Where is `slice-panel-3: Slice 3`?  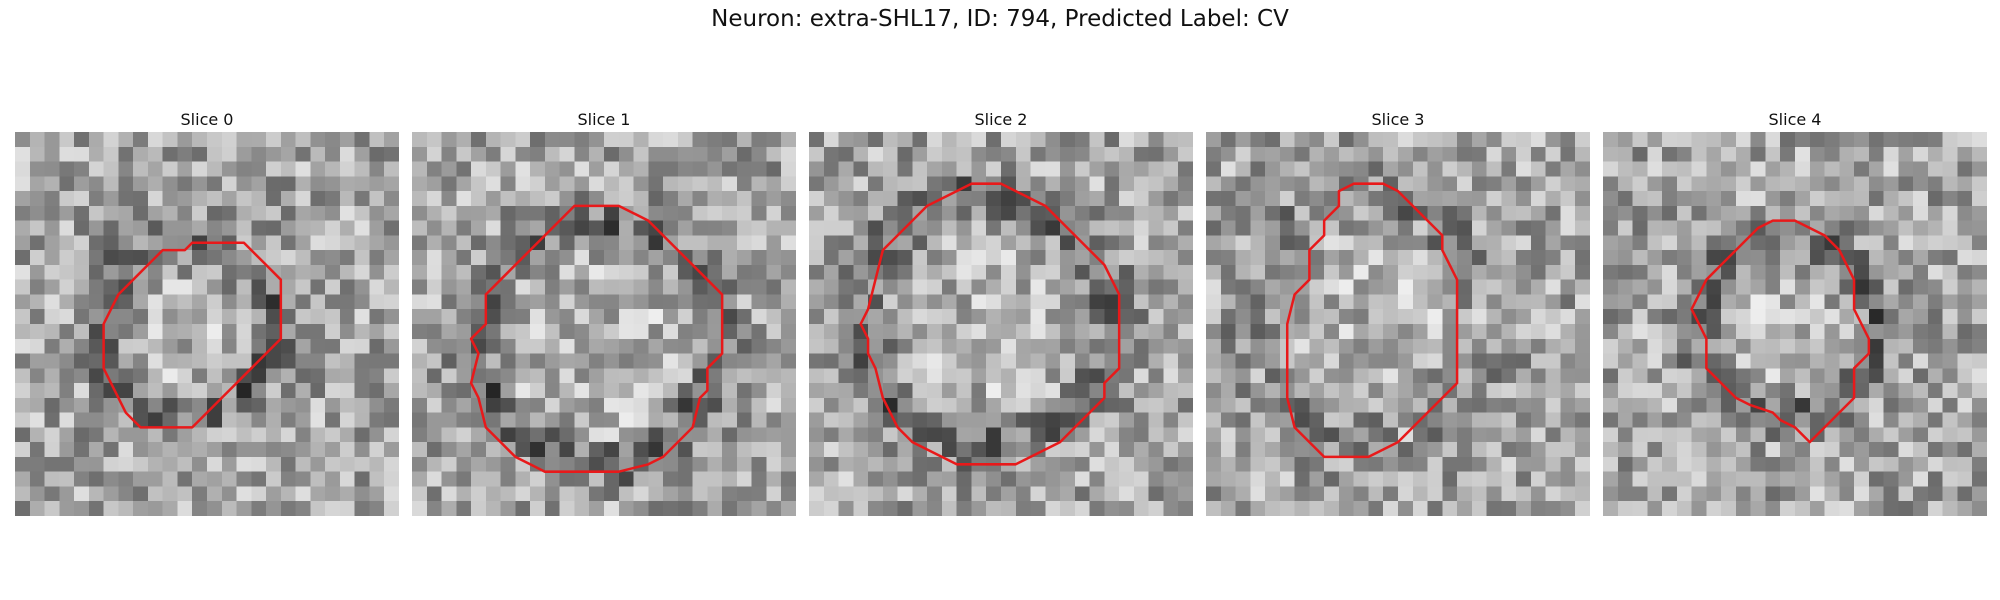
slice-panel-3: Slice 3 is located at coordinates (1398, 312).